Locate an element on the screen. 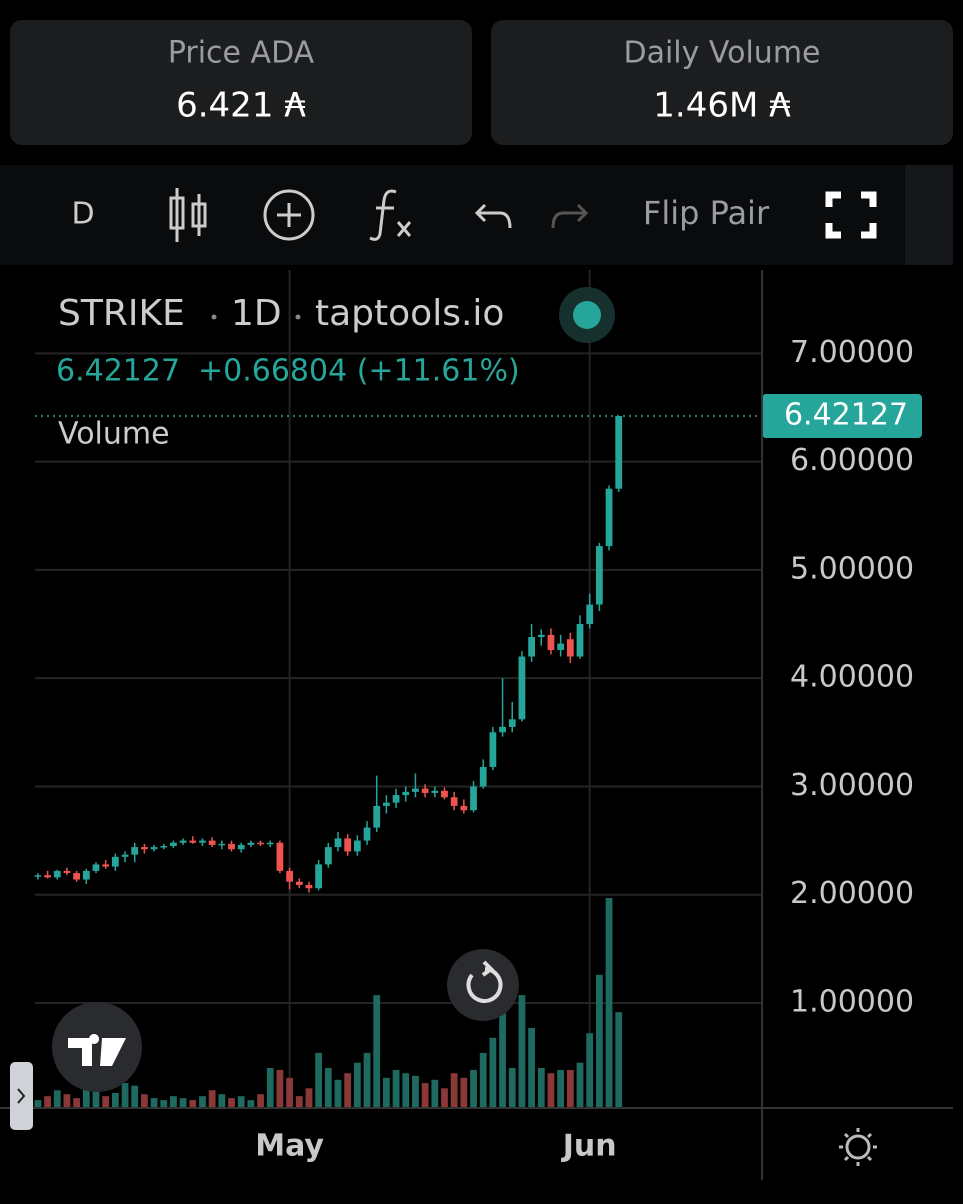 The image size is (963, 1204). last-price-label: 6.42127 is located at coordinates (846, 415).